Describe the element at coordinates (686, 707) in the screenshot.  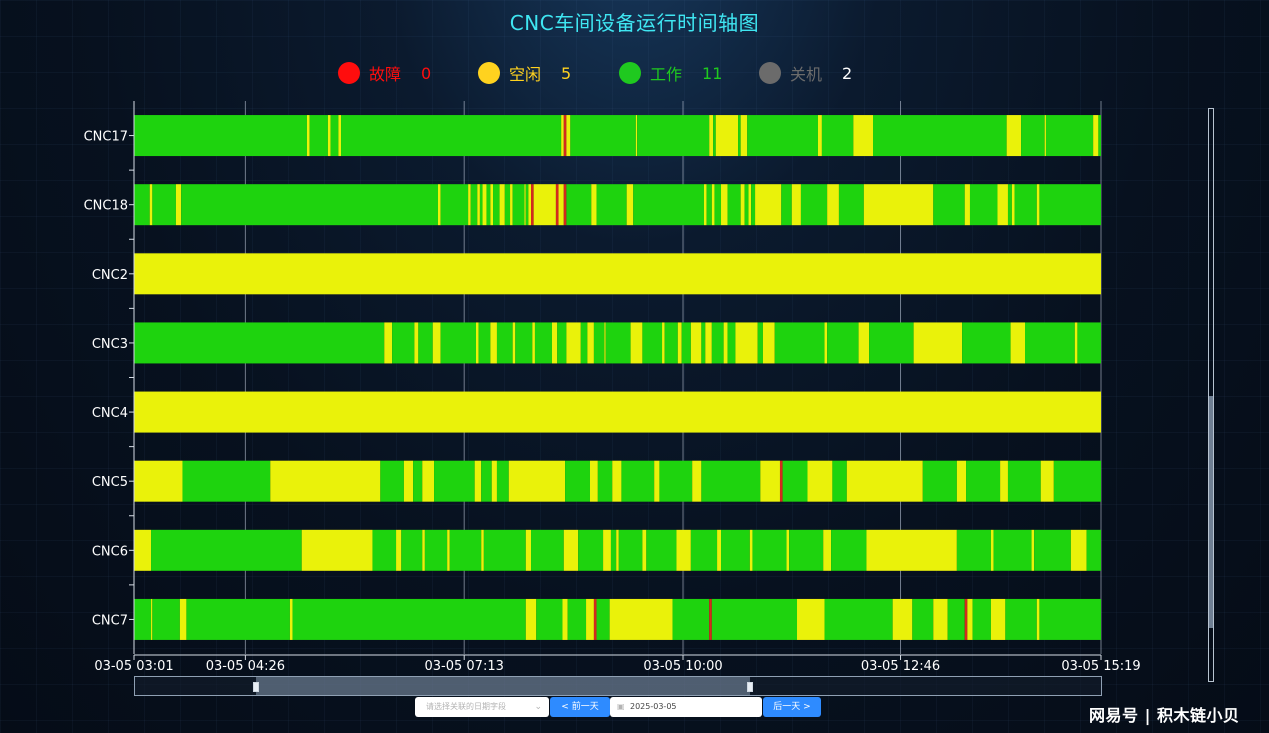
I see `date-input: ▣ 2025-03-05` at that location.